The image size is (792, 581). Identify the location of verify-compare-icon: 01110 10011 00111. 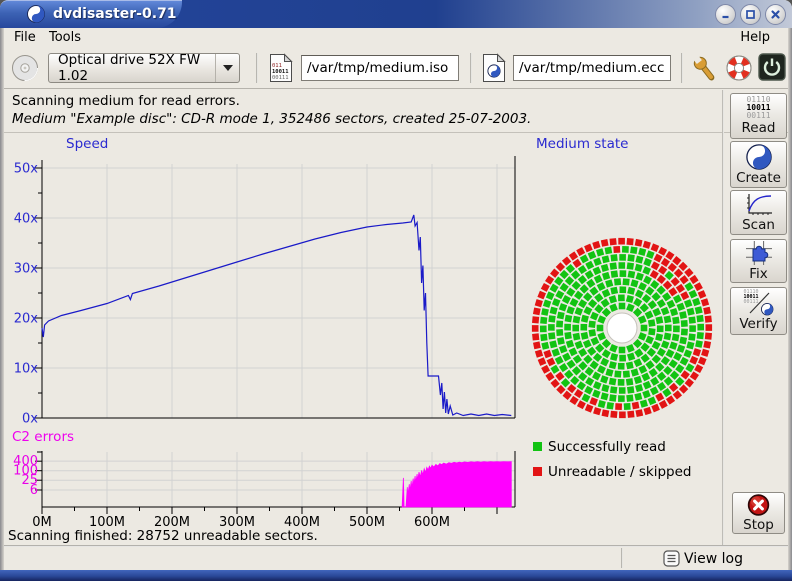
(759, 303).